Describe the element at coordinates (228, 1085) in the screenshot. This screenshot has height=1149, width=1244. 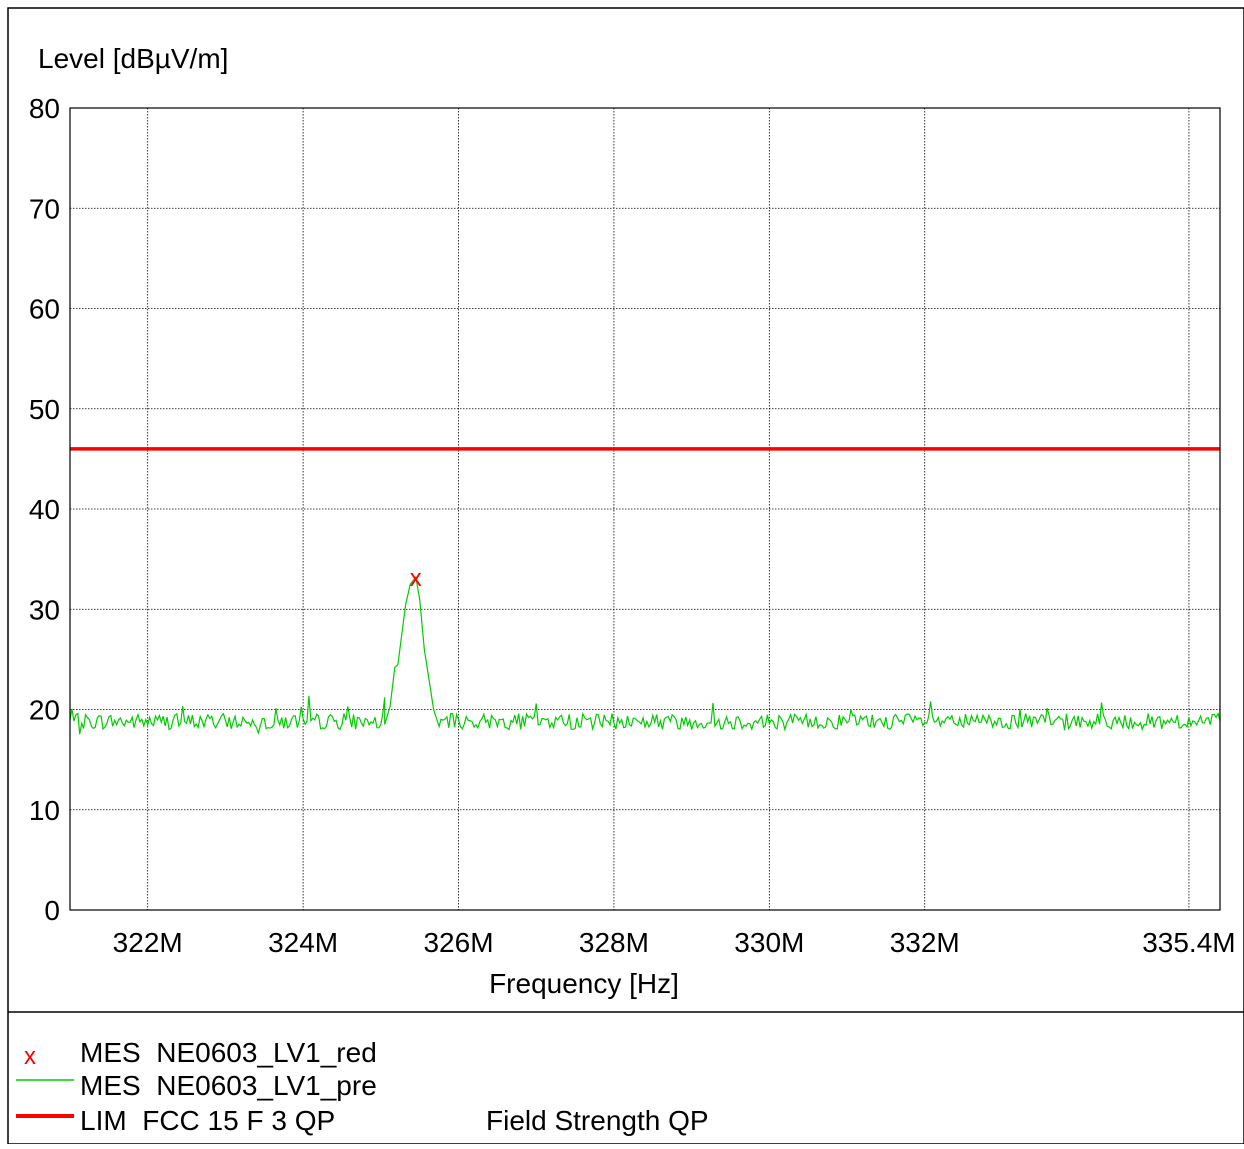
I see `legend-label-green: MES NE0603_LV1_pre` at that location.